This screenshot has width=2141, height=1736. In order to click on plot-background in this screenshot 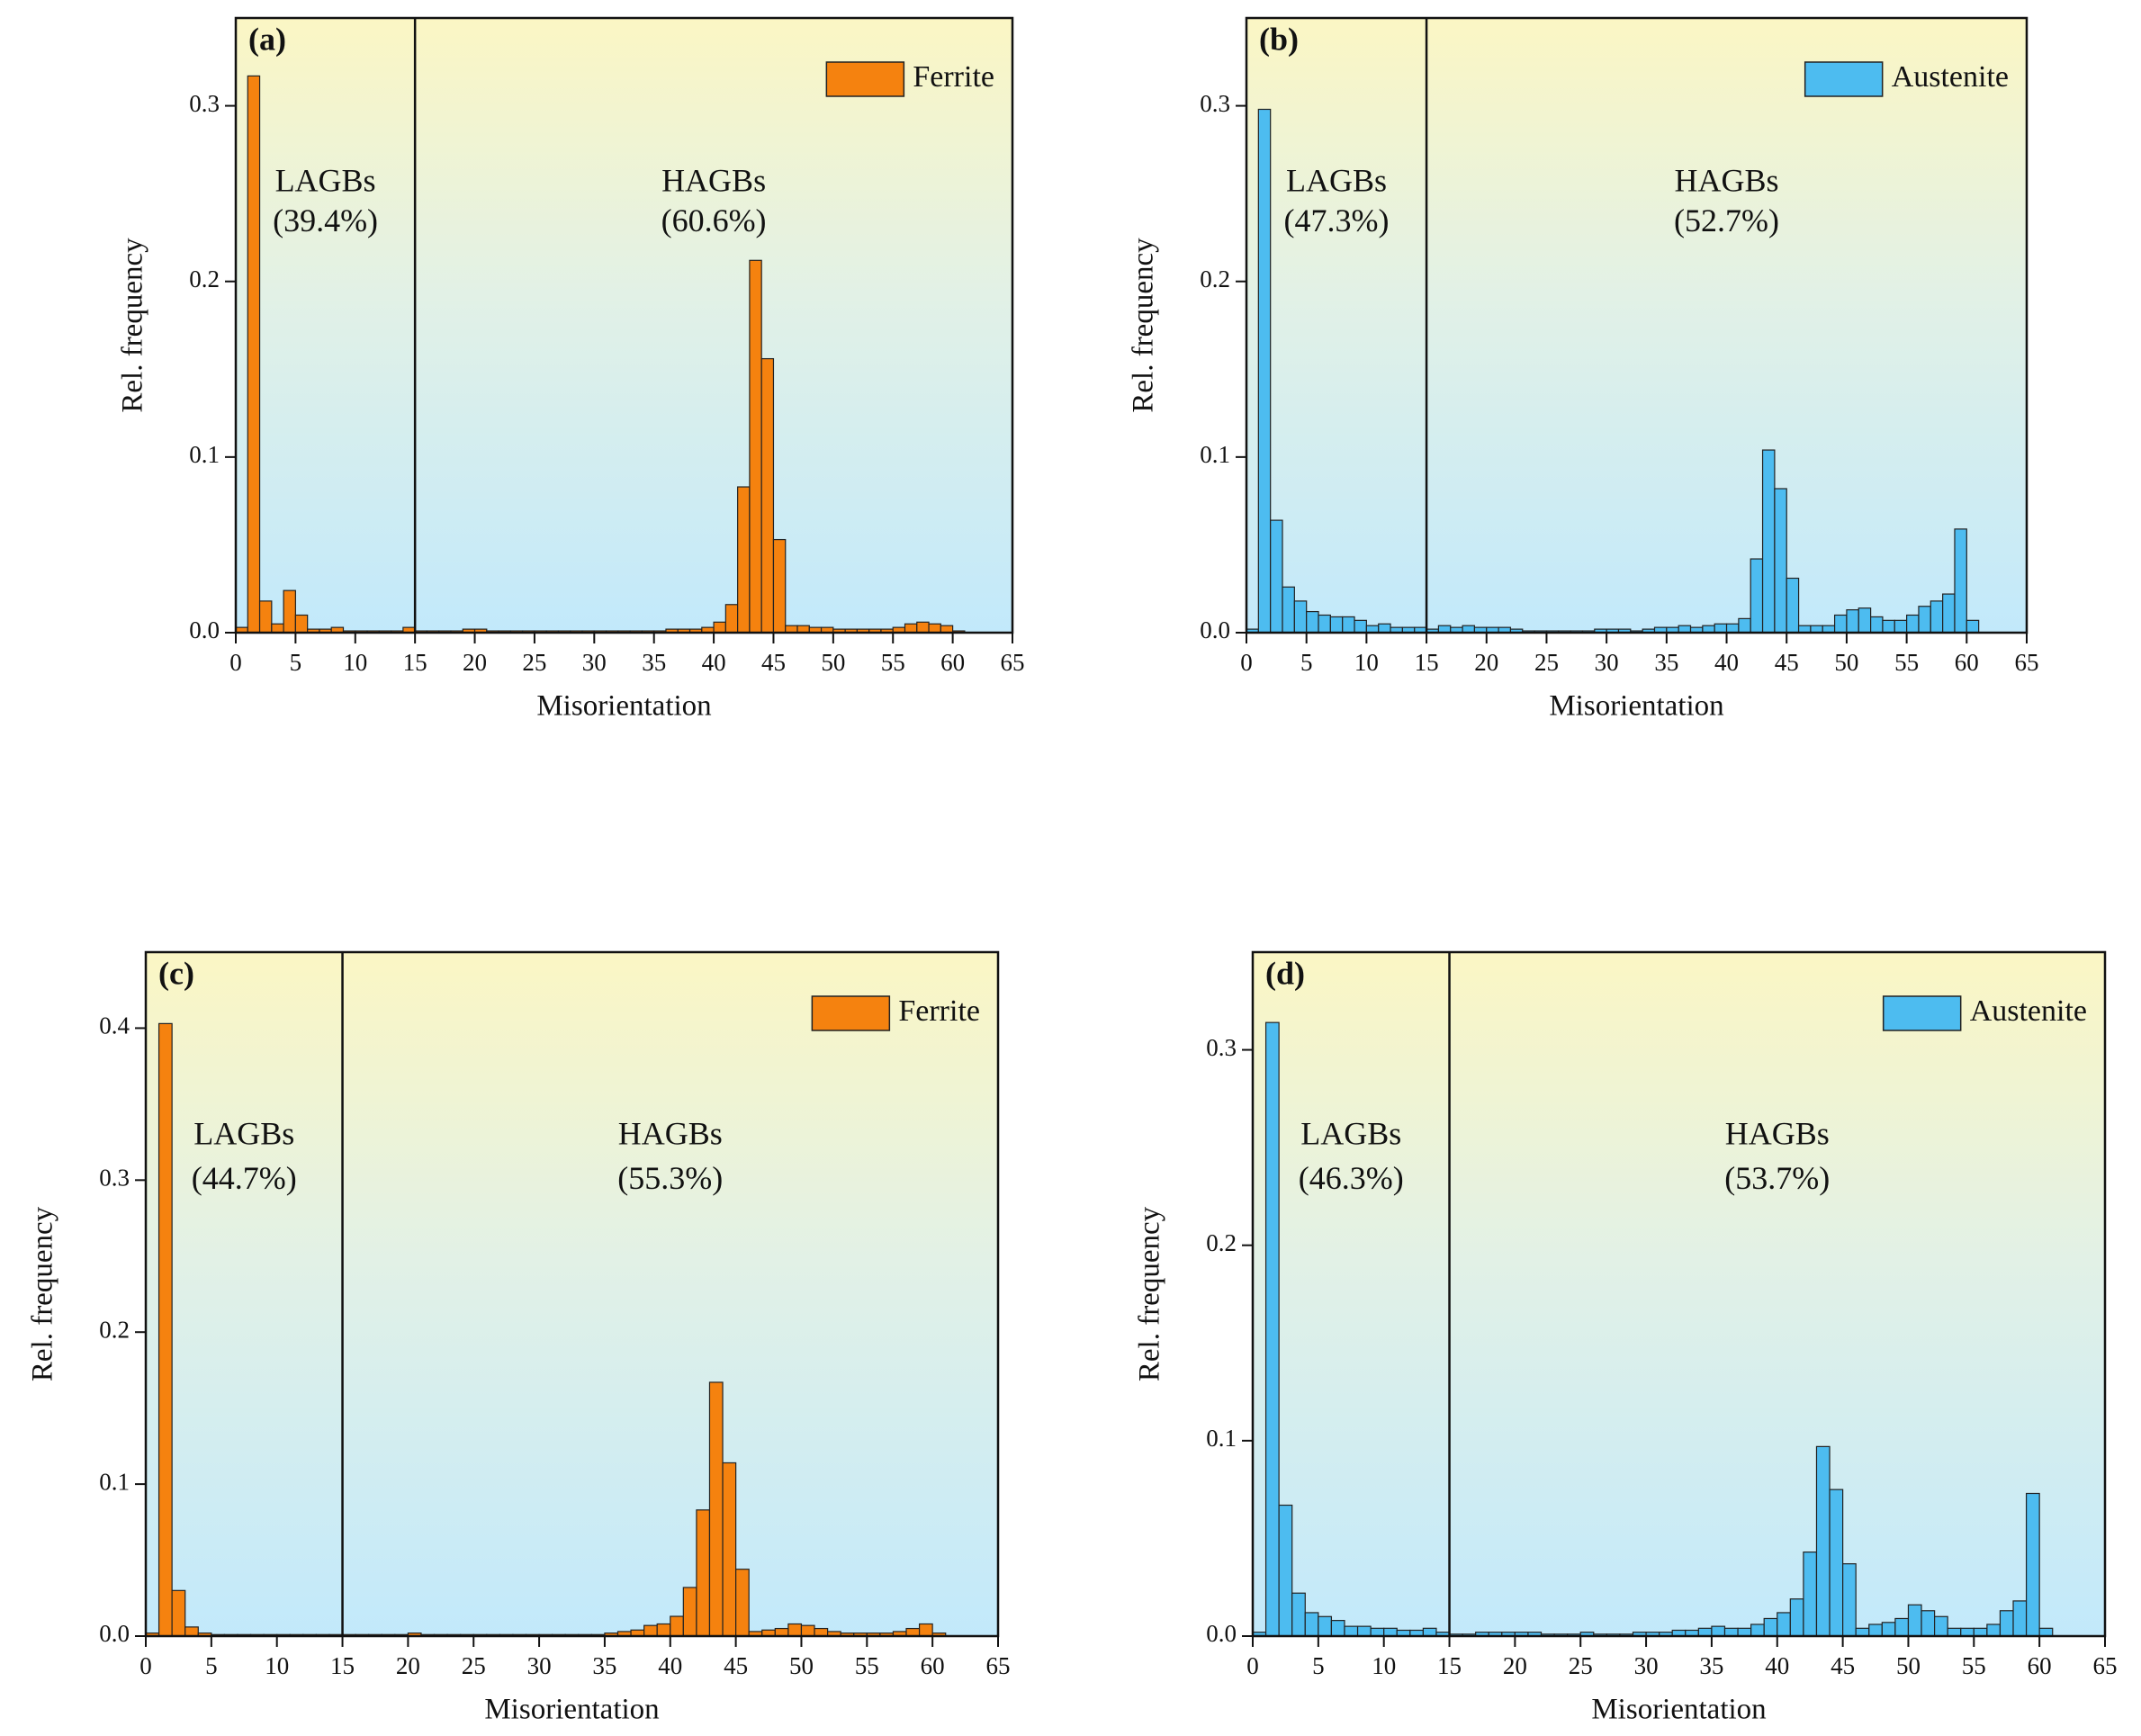, I will do `click(624, 325)`.